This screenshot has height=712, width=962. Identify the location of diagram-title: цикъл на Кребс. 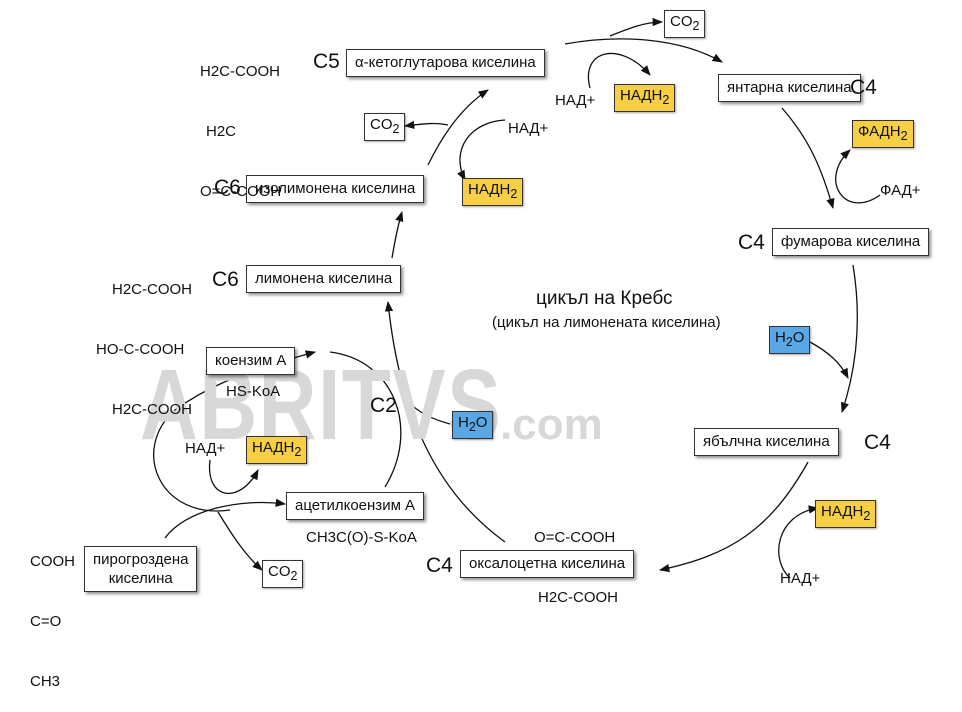
(604, 298).